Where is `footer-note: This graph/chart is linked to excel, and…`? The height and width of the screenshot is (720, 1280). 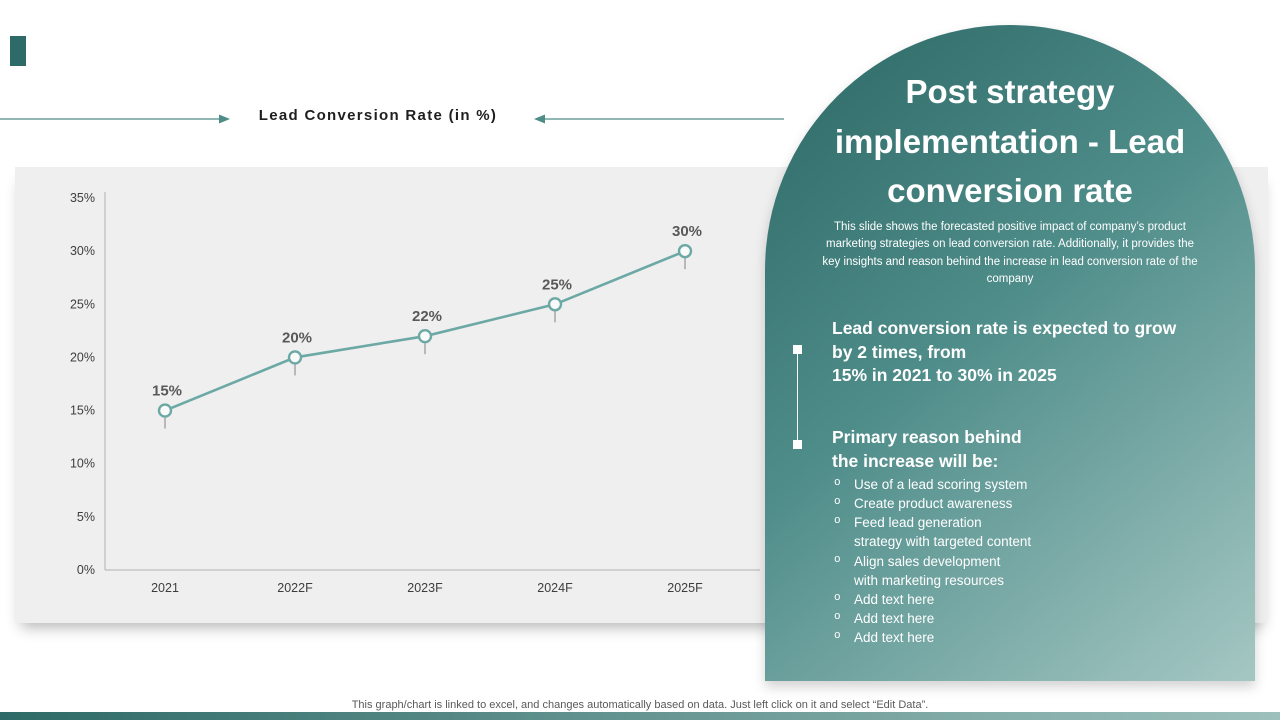
footer-note: This graph/chart is linked to excel, and… is located at coordinates (640, 705).